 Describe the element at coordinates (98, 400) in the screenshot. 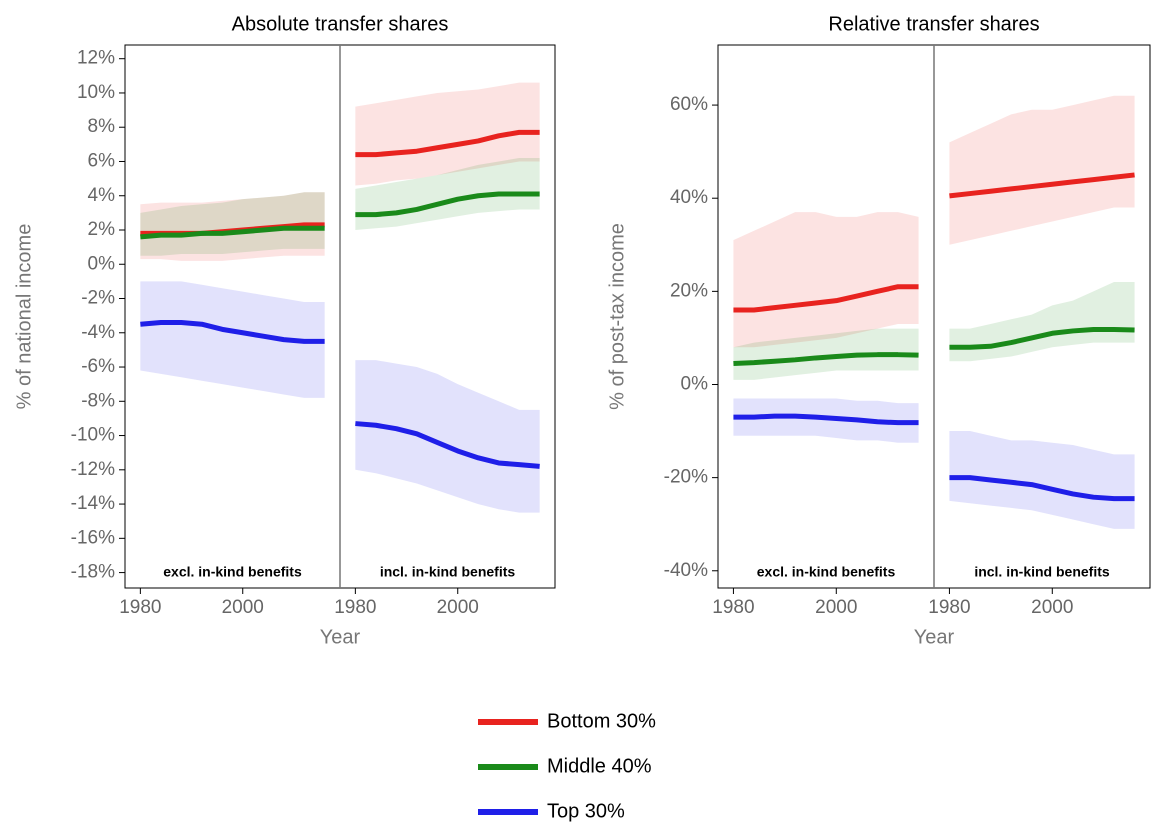

I see `y-tick-label: -8%` at that location.